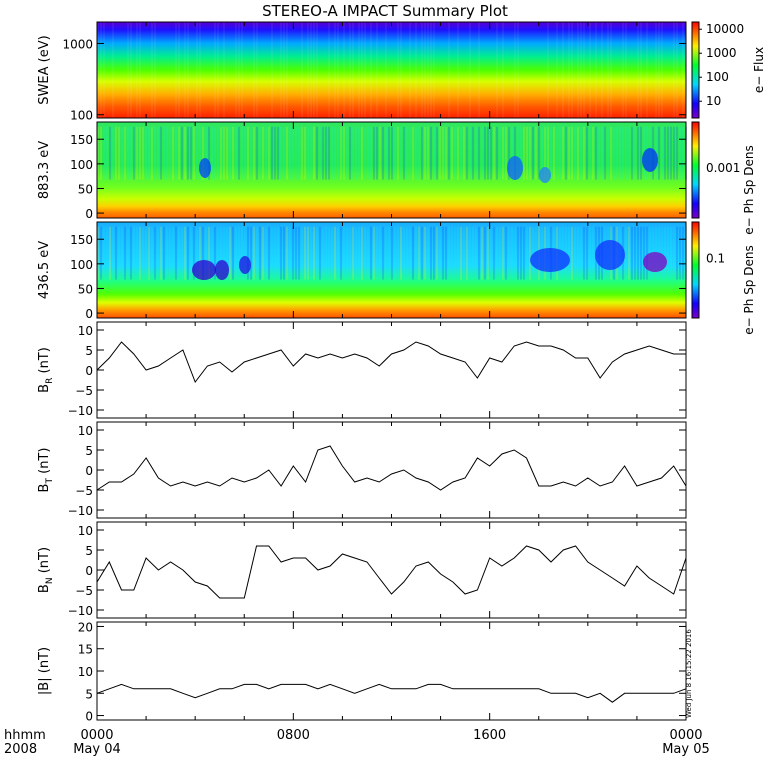 The height and width of the screenshot is (780, 780). I want to click on colorbar-label: e− Flux, so click(759, 70).